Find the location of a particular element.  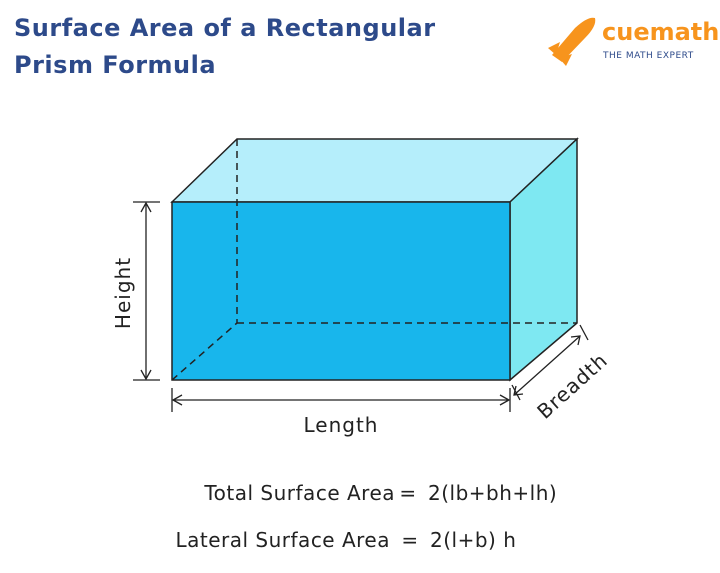

title-line: Prism Formula is located at coordinates (115, 65).